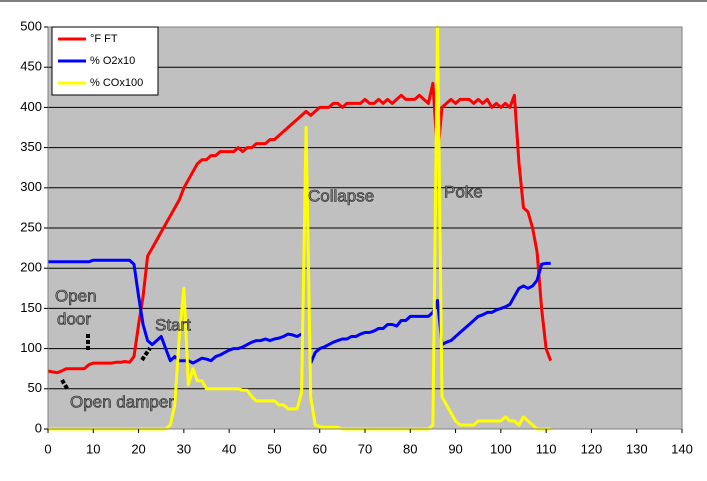  What do you see at coordinates (31, 146) in the screenshot?
I see `y-tick-label: 350` at bounding box center [31, 146].